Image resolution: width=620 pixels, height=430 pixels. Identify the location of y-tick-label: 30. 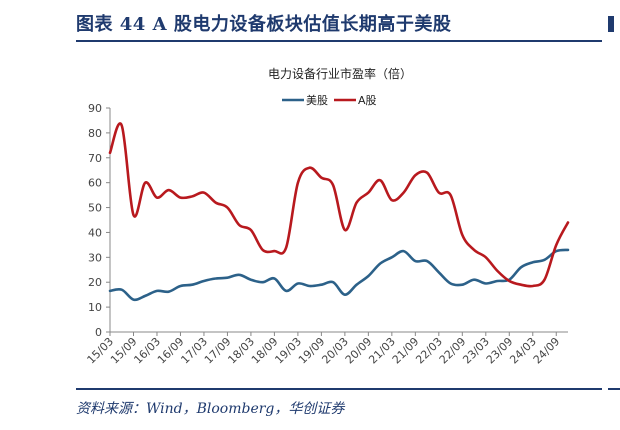
(95, 257).